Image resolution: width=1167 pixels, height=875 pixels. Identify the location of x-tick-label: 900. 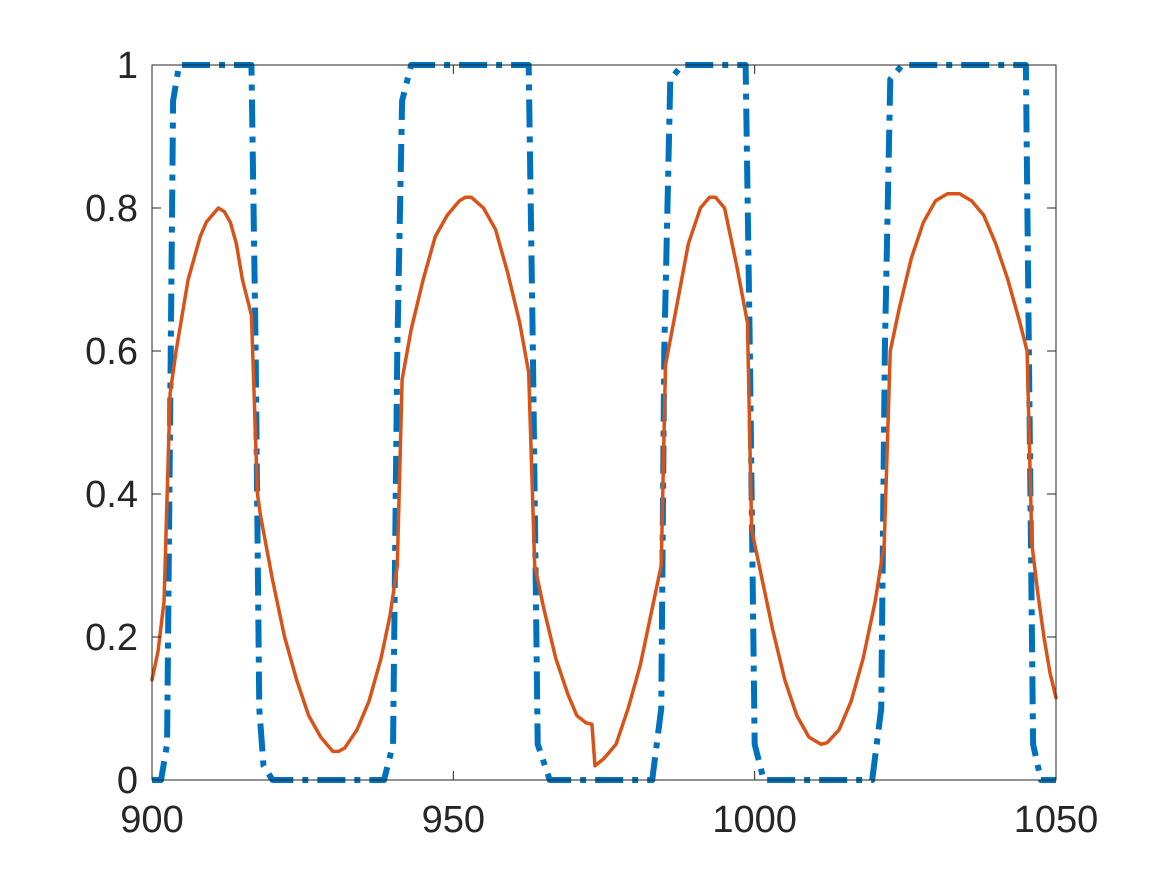
(151, 820).